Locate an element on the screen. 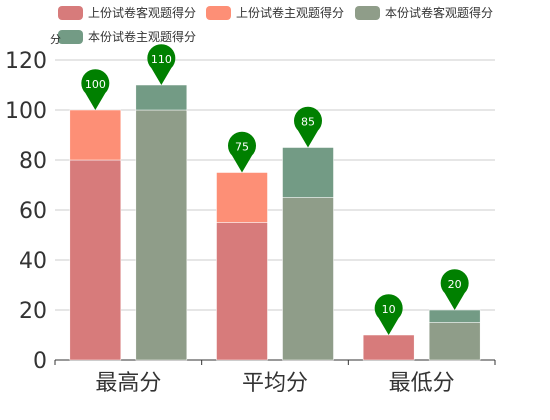 The width and height of the screenshot is (550, 420). legend-label: 本份试卷主观题得分 is located at coordinates (142, 37).